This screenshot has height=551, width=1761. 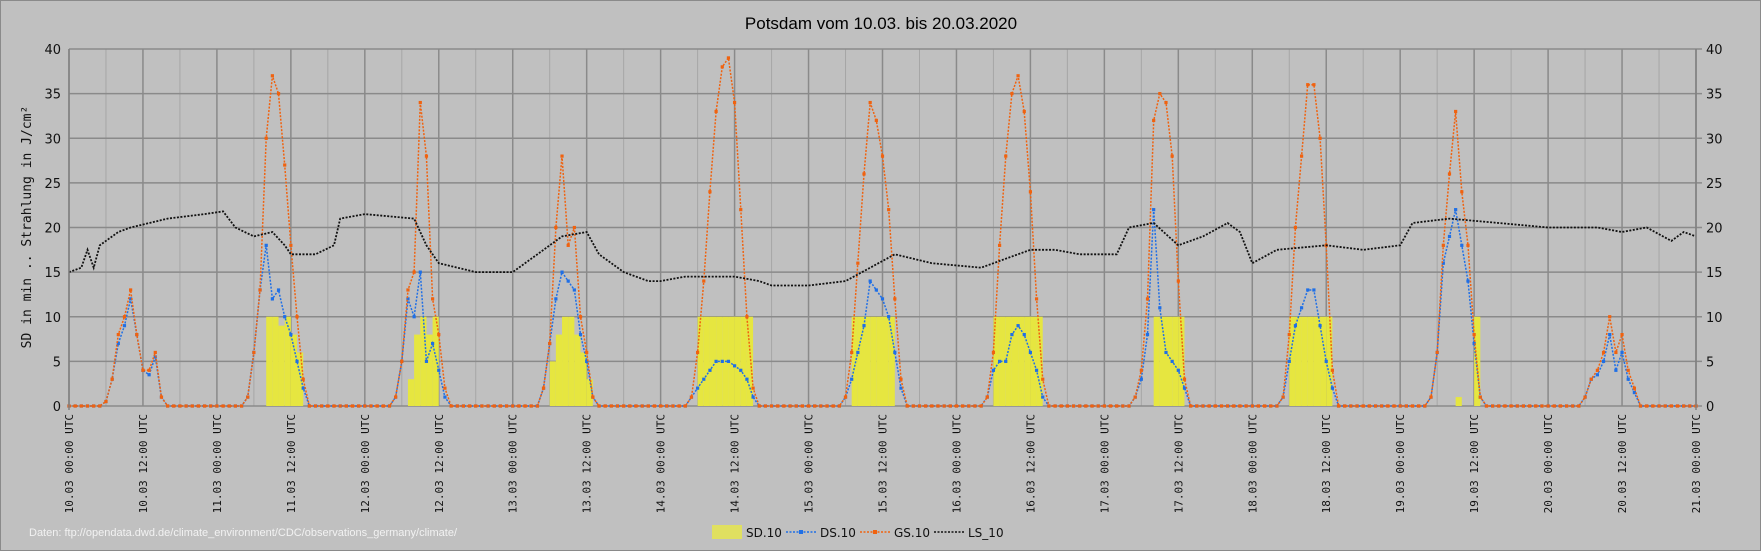 What do you see at coordinates (1714, 139) in the screenshot?
I see `y-tick-label-right: 30` at bounding box center [1714, 139].